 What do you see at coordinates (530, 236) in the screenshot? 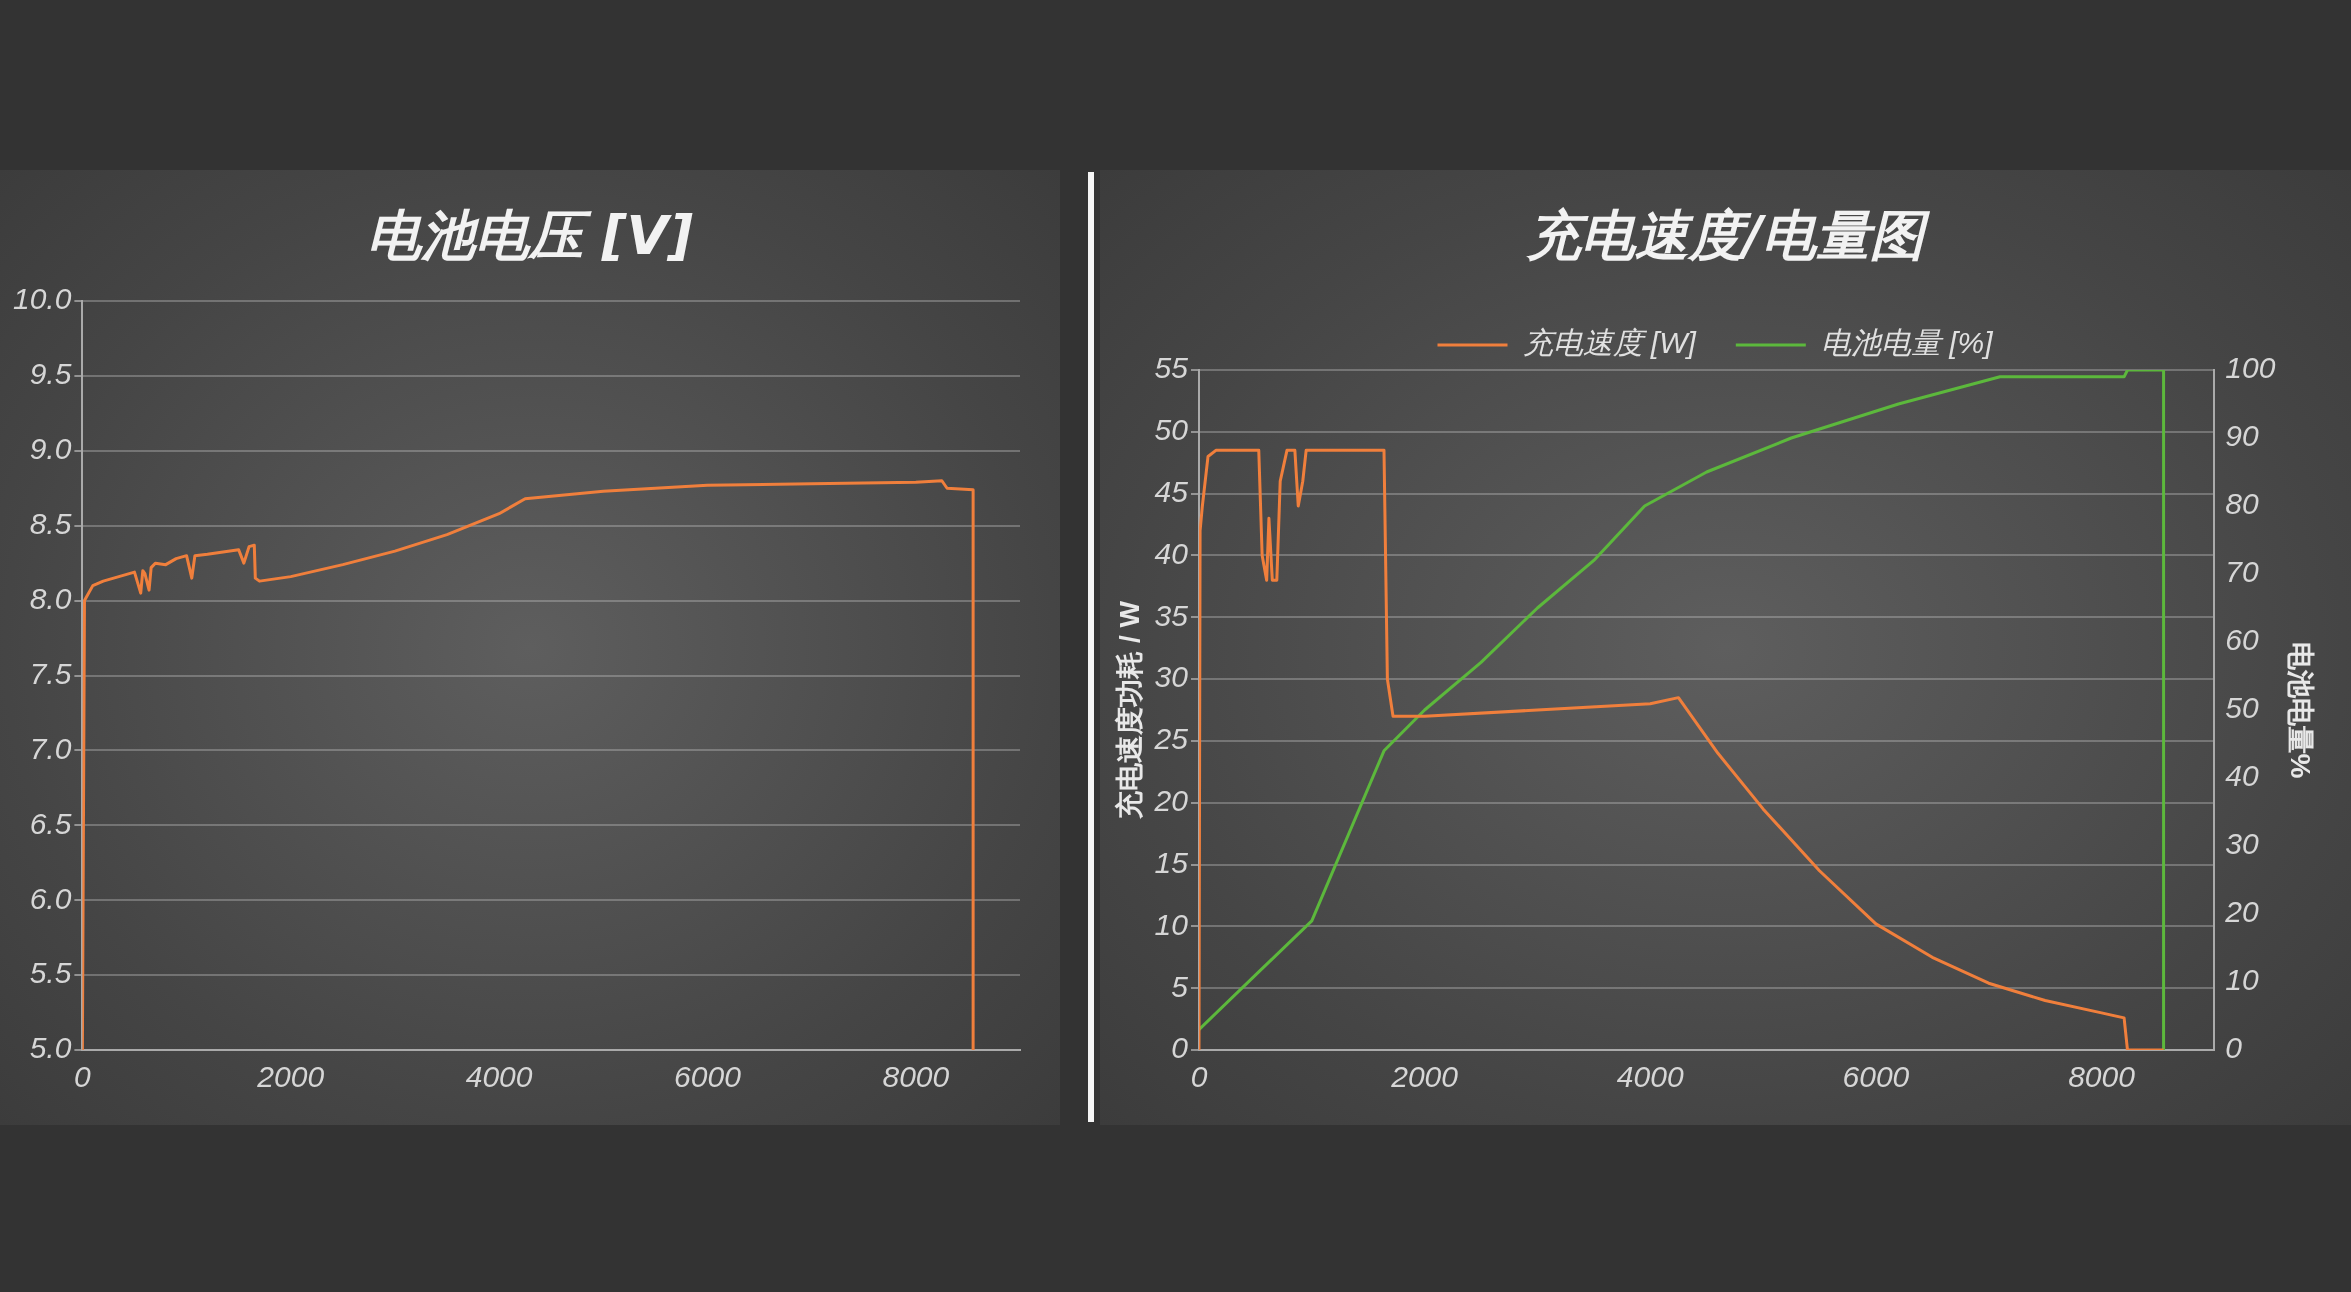
I see `chart-title: 电池电压 [V]` at bounding box center [530, 236].